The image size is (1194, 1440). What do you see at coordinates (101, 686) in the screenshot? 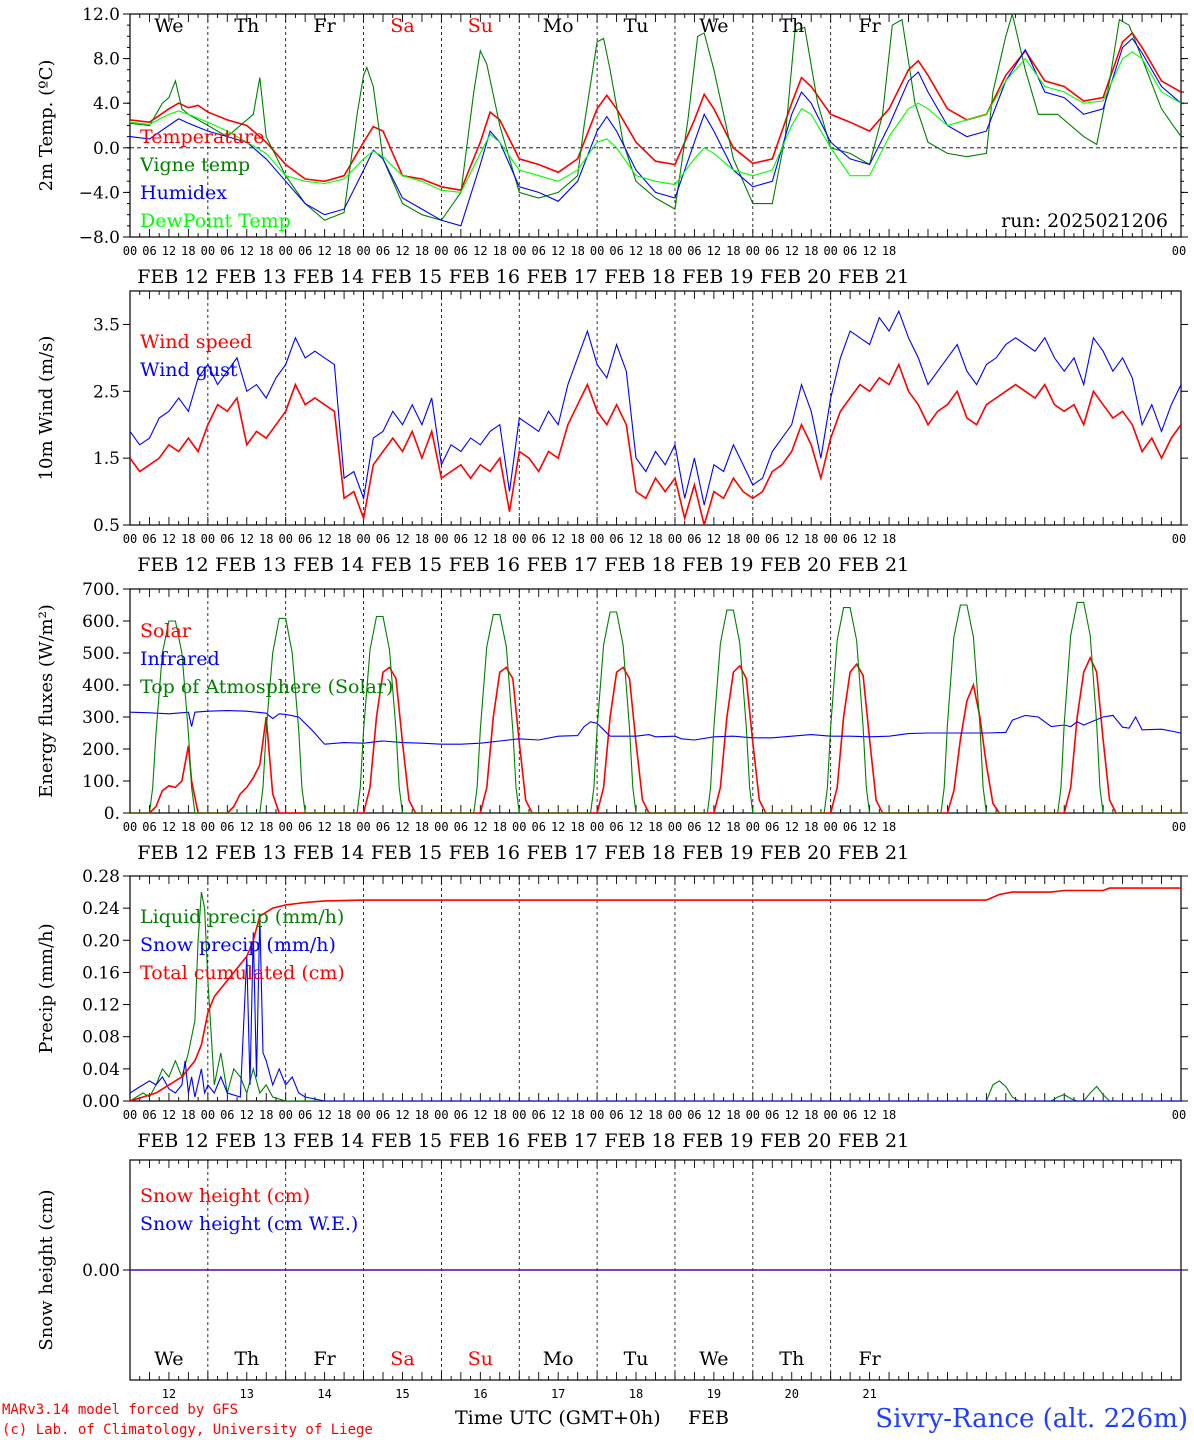
I see `y-tick-label: 400.` at bounding box center [101, 686].